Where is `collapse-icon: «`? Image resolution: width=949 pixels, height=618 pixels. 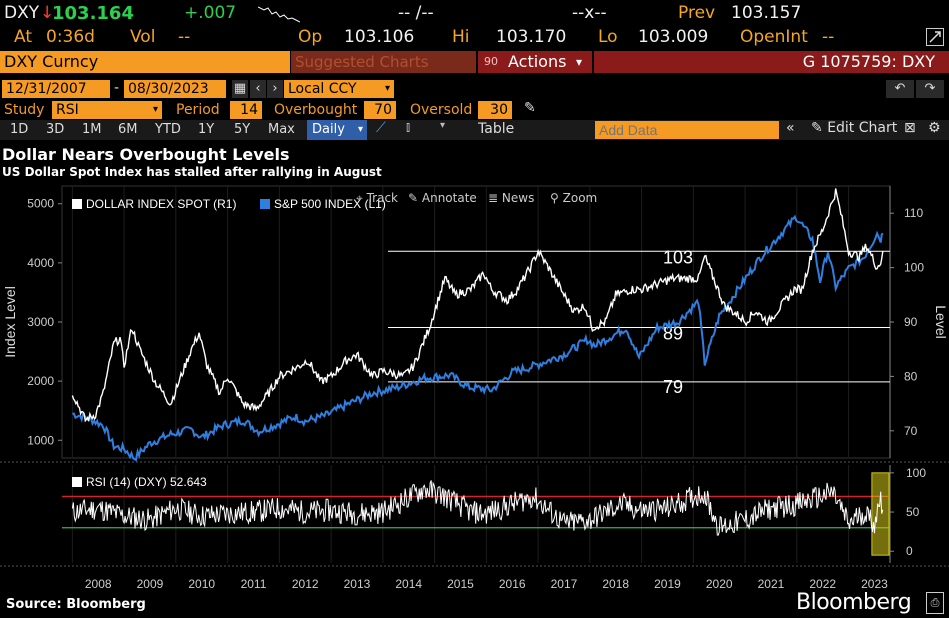
collapse-icon: « is located at coordinates (790, 128).